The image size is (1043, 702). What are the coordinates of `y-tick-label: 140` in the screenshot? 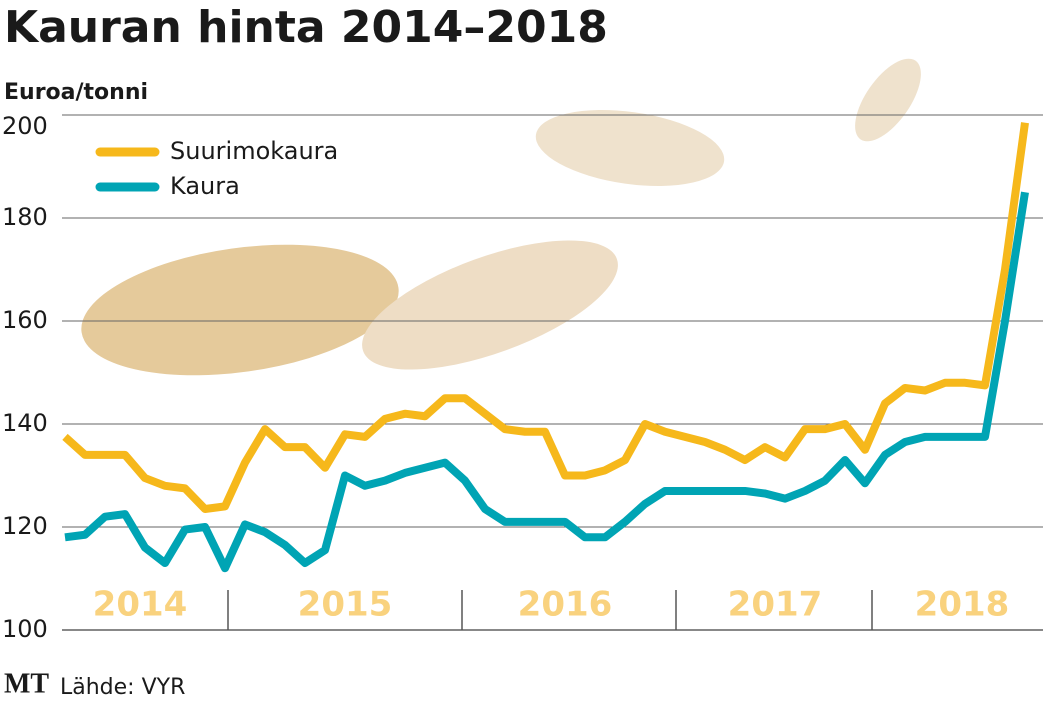 It's located at (25, 423).